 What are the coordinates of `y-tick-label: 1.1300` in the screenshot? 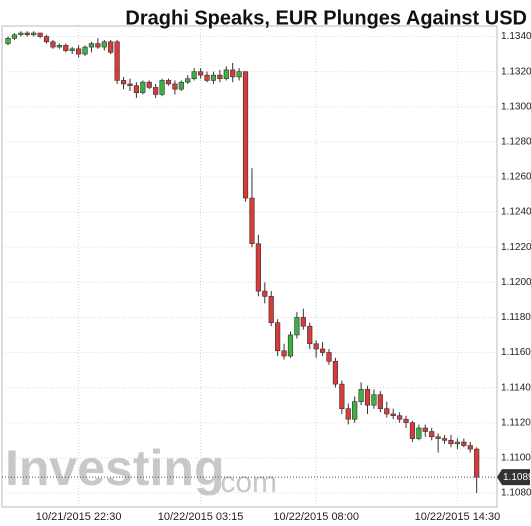 It's located at (516, 106).